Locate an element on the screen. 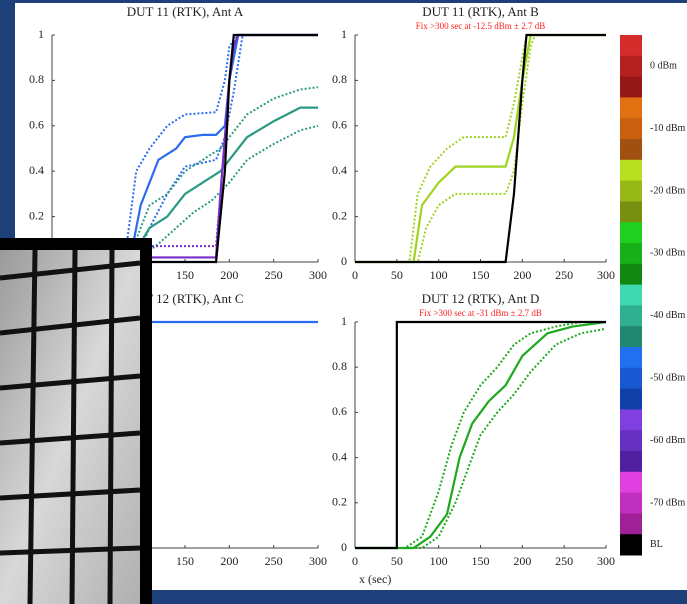 The height and width of the screenshot is (604, 687). colorbar-label: -70 dBm is located at coordinates (668, 502).